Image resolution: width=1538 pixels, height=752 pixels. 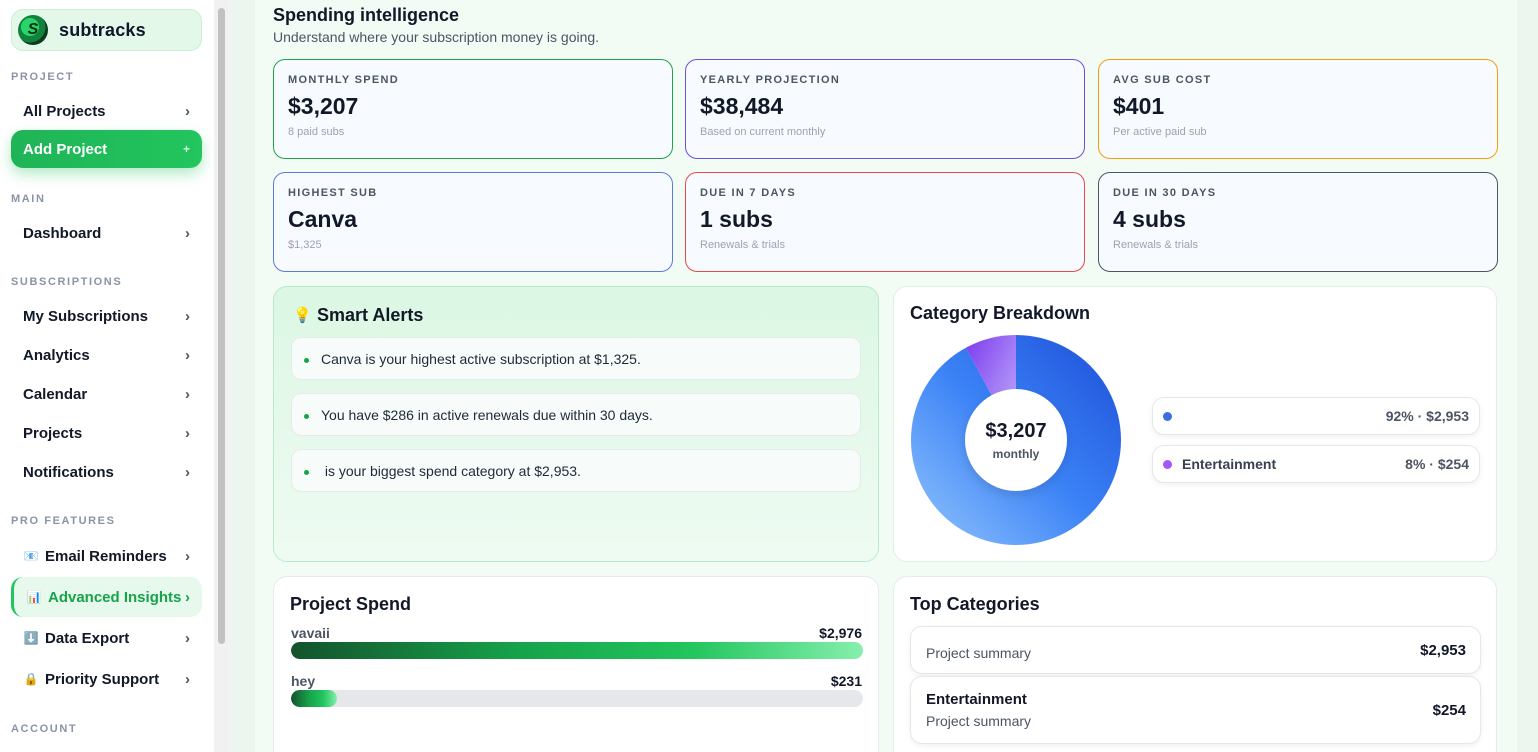 What do you see at coordinates (53, 433) in the screenshot?
I see `sidebar-item-label: Projects` at bounding box center [53, 433].